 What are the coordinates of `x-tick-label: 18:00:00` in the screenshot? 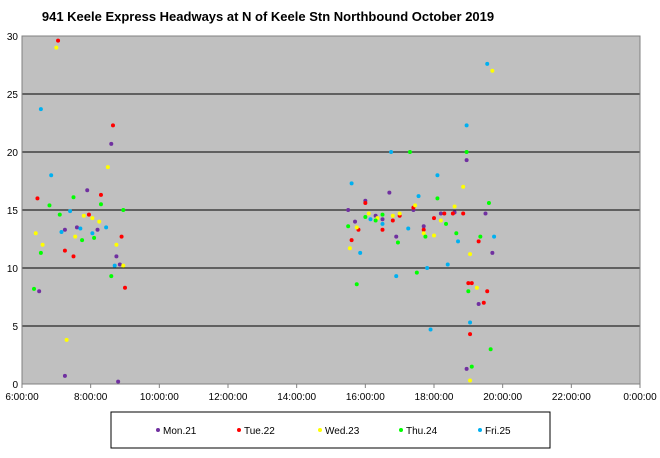 It's located at (434, 397).